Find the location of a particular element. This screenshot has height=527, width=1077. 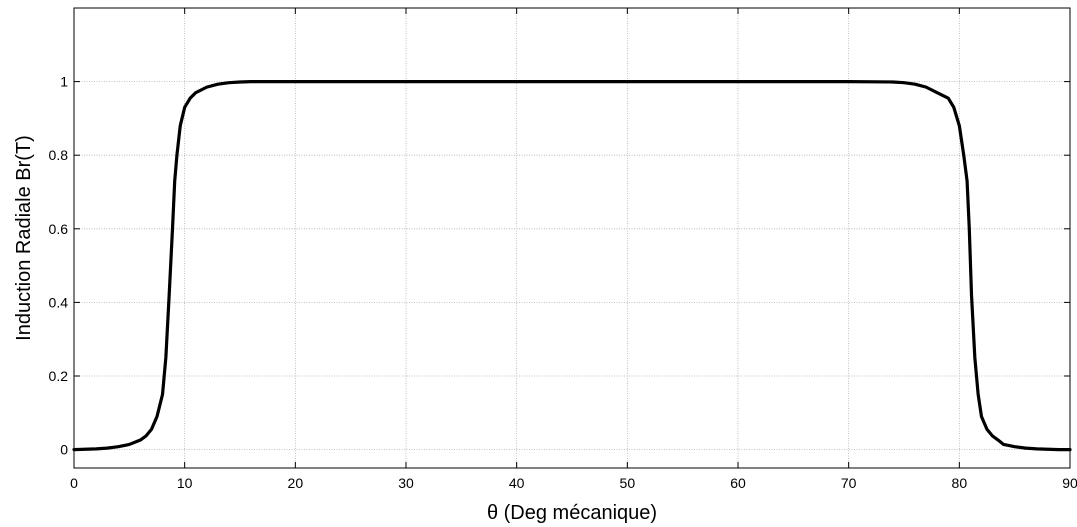

y-tick-label: 1 is located at coordinates (64, 82).